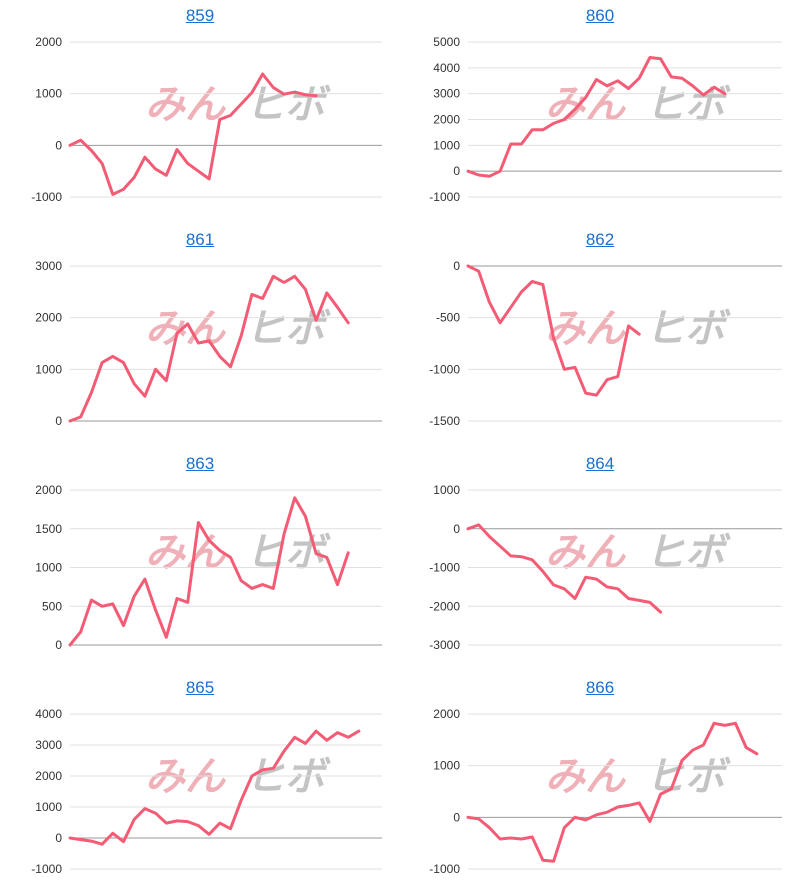 This screenshot has height=896, width=800. I want to click on chart-title-link: 862, so click(600, 239).